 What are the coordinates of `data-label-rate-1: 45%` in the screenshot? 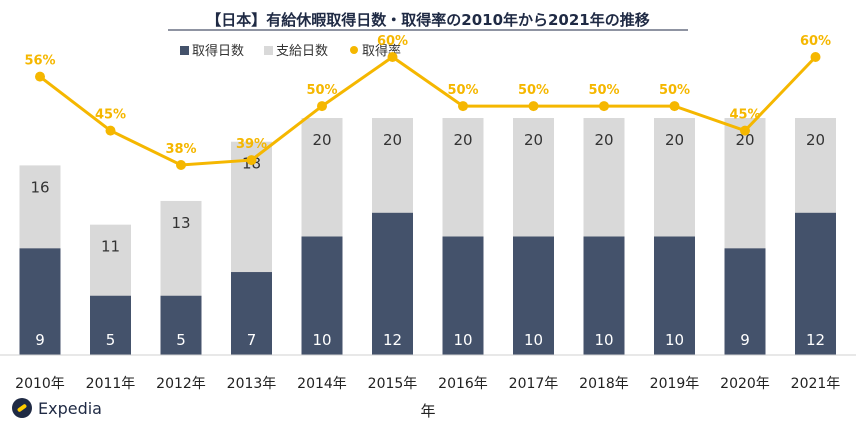 It's located at (110, 115).